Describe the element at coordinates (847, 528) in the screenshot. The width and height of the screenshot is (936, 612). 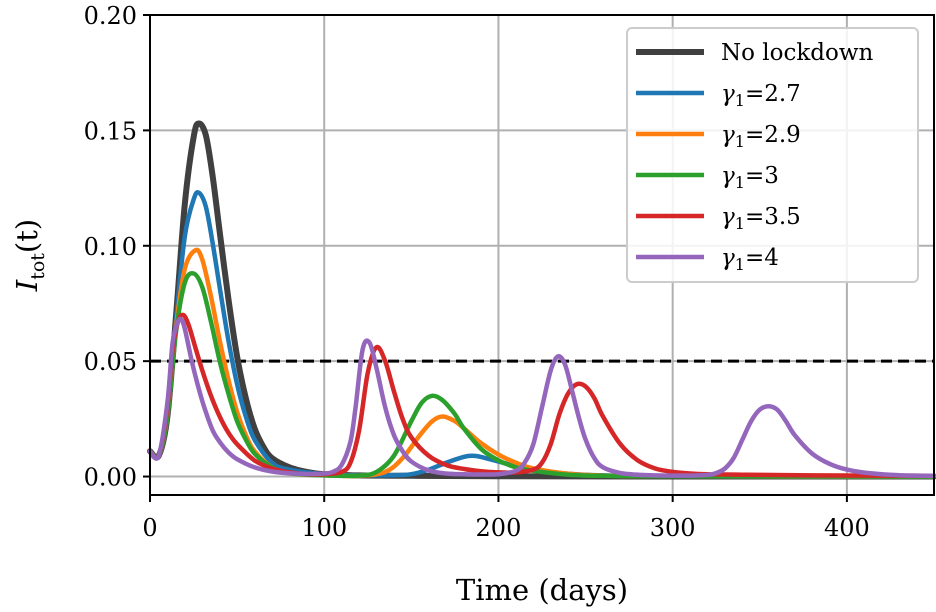
I see `x-tick-label-4: 400` at that location.